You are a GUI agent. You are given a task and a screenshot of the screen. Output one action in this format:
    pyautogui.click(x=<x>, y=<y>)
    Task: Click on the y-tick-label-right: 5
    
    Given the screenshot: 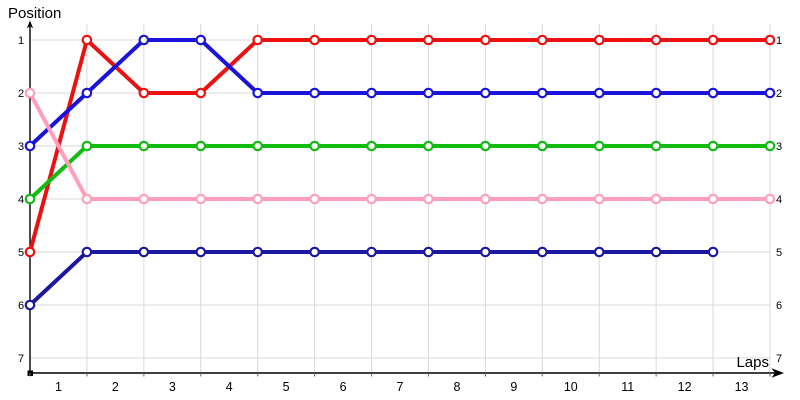 What is the action you would take?
    pyautogui.click(x=779, y=253)
    